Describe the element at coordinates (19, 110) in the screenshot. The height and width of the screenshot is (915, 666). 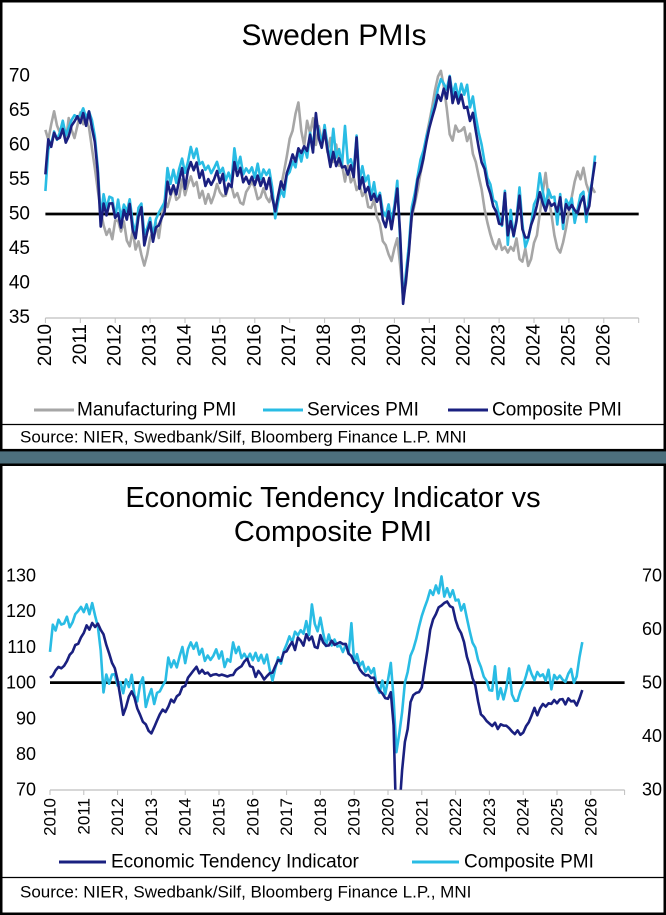
I see `svg-text: 65` at that location.